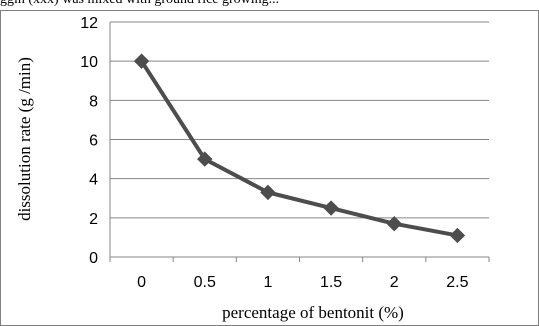 Image resolution: width=539 pixels, height=326 pixels. What do you see at coordinates (93, 101) in the screenshot?
I see `y-tick-label: 8` at bounding box center [93, 101].